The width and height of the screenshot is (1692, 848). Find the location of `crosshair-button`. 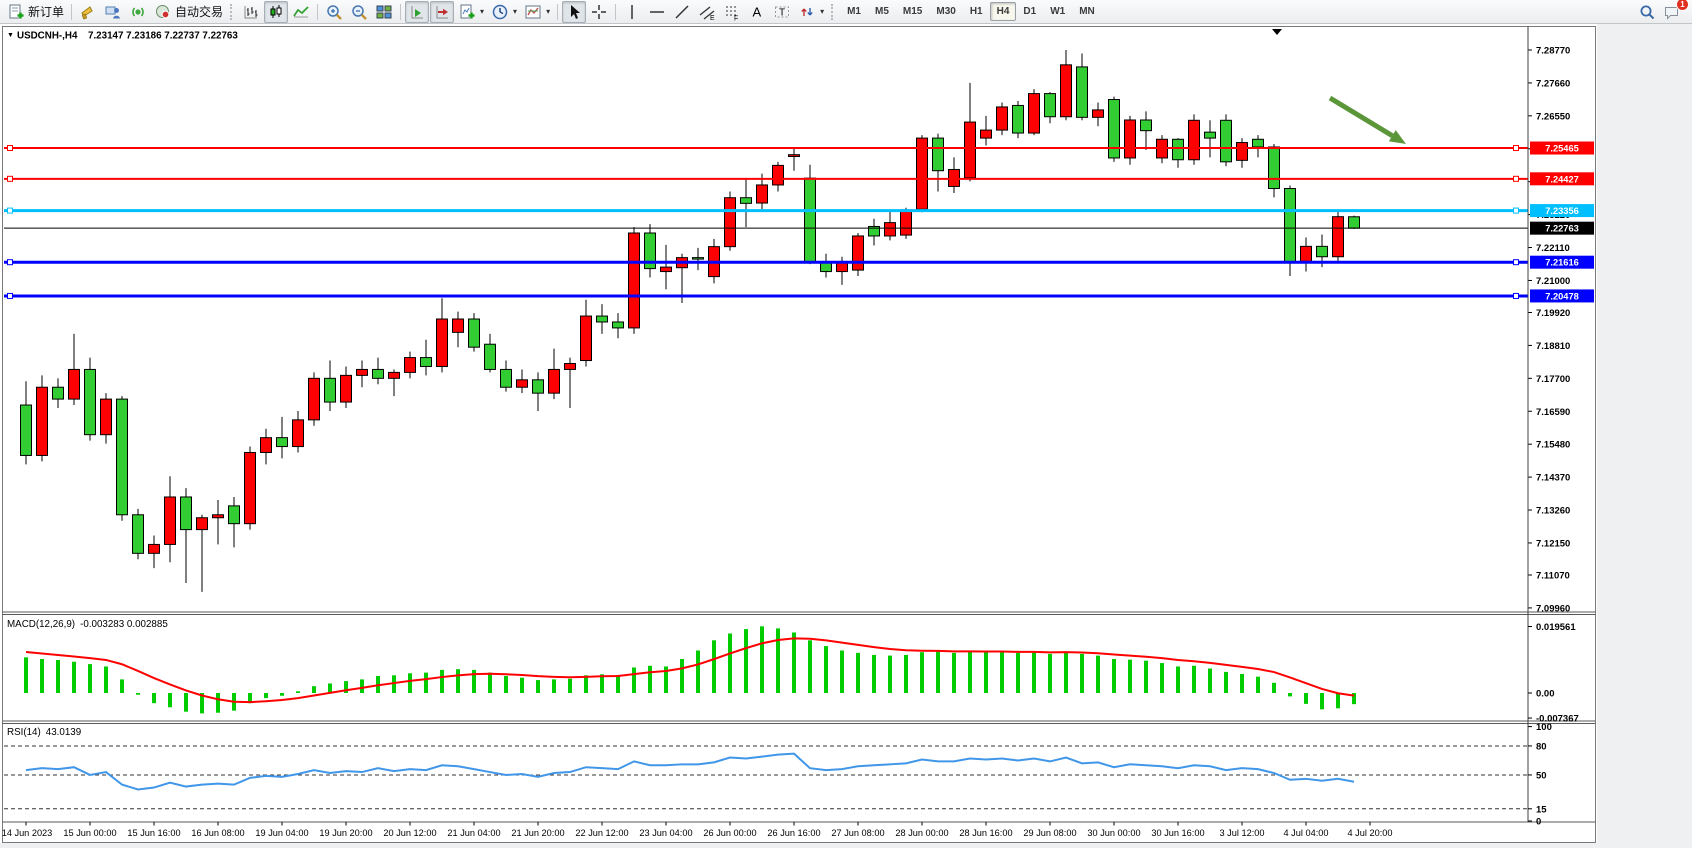

crosshair-button is located at coordinates (599, 12).